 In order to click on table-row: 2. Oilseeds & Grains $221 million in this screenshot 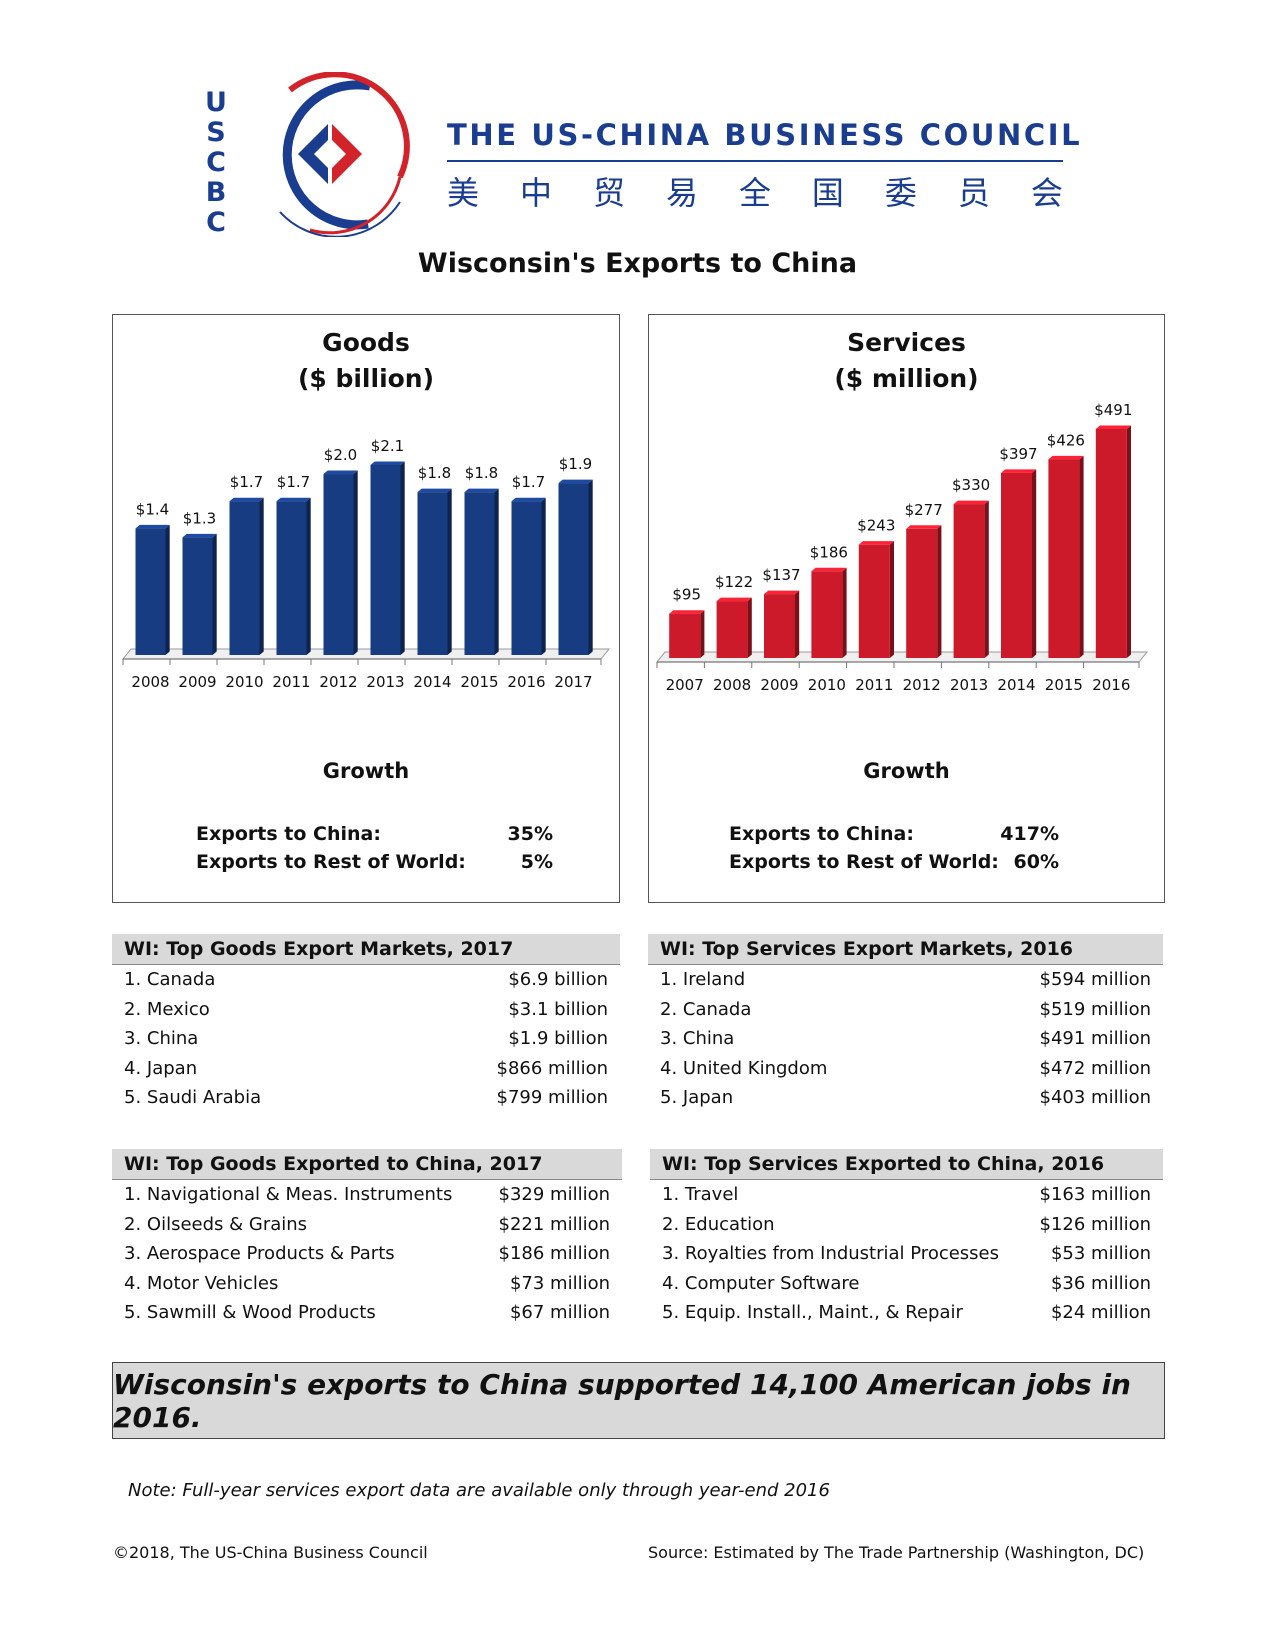, I will do `click(367, 1225)`.